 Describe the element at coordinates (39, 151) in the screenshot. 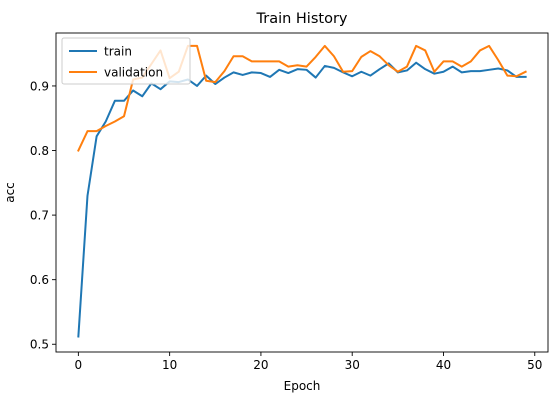

I see `y-tick-label: 0.8` at that location.